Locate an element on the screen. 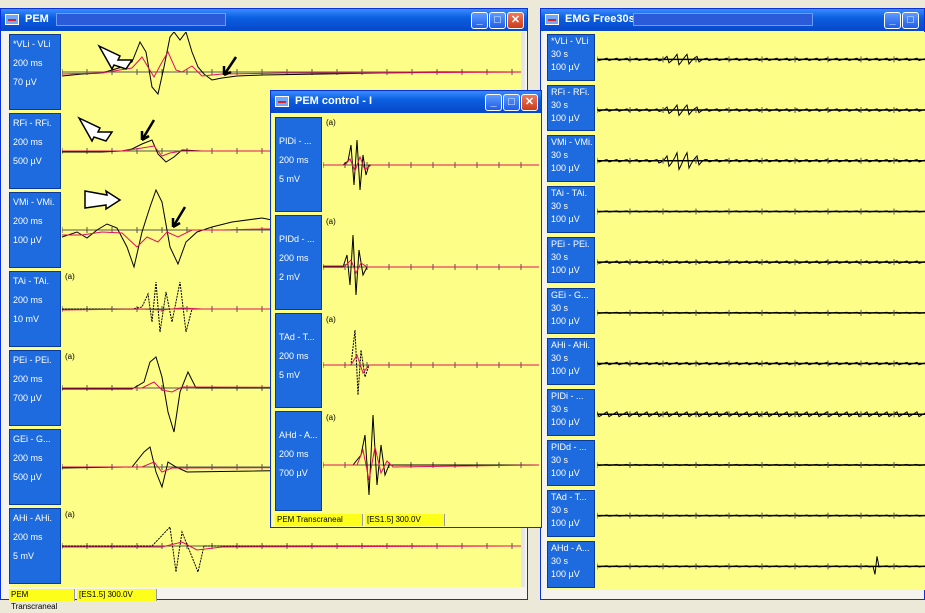  control-status-bar: PEM Transcraneal [ES1.5] 300.0V is located at coordinates (407, 520).